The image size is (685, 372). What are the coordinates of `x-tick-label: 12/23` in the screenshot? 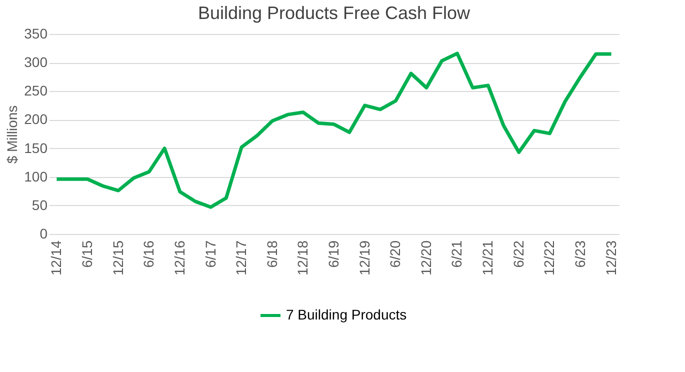 It's located at (610, 258).